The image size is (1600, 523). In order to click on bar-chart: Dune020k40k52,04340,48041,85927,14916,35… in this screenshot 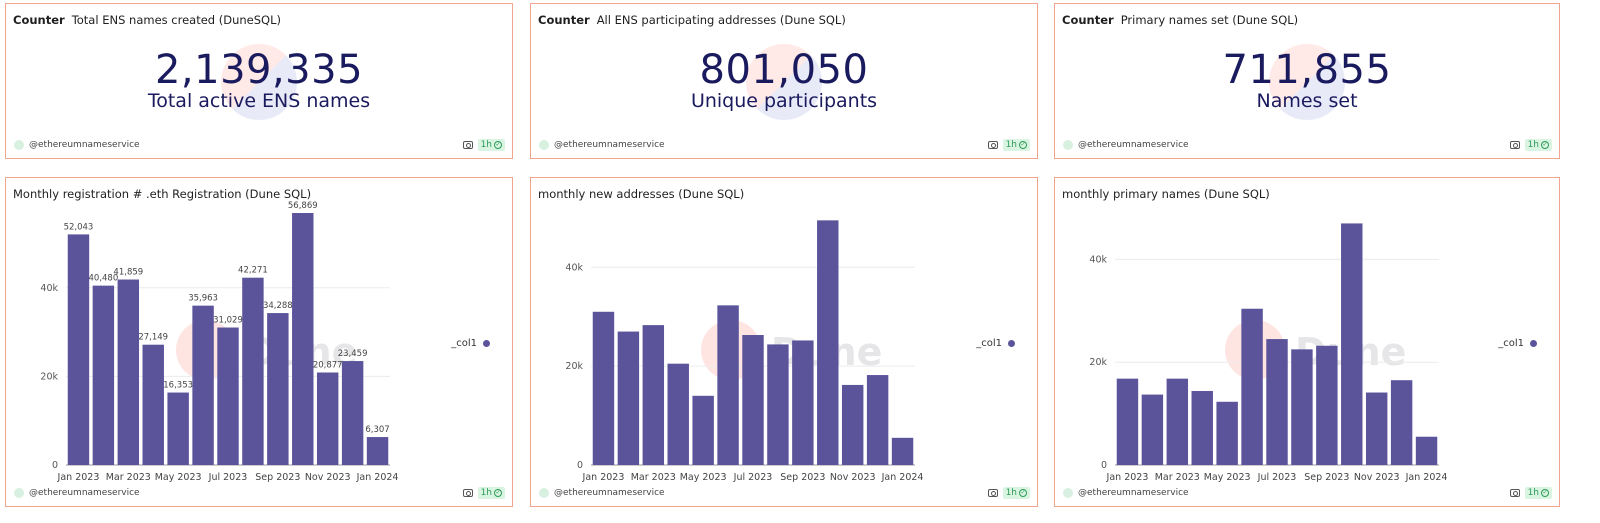, I will do `click(219, 342)`.